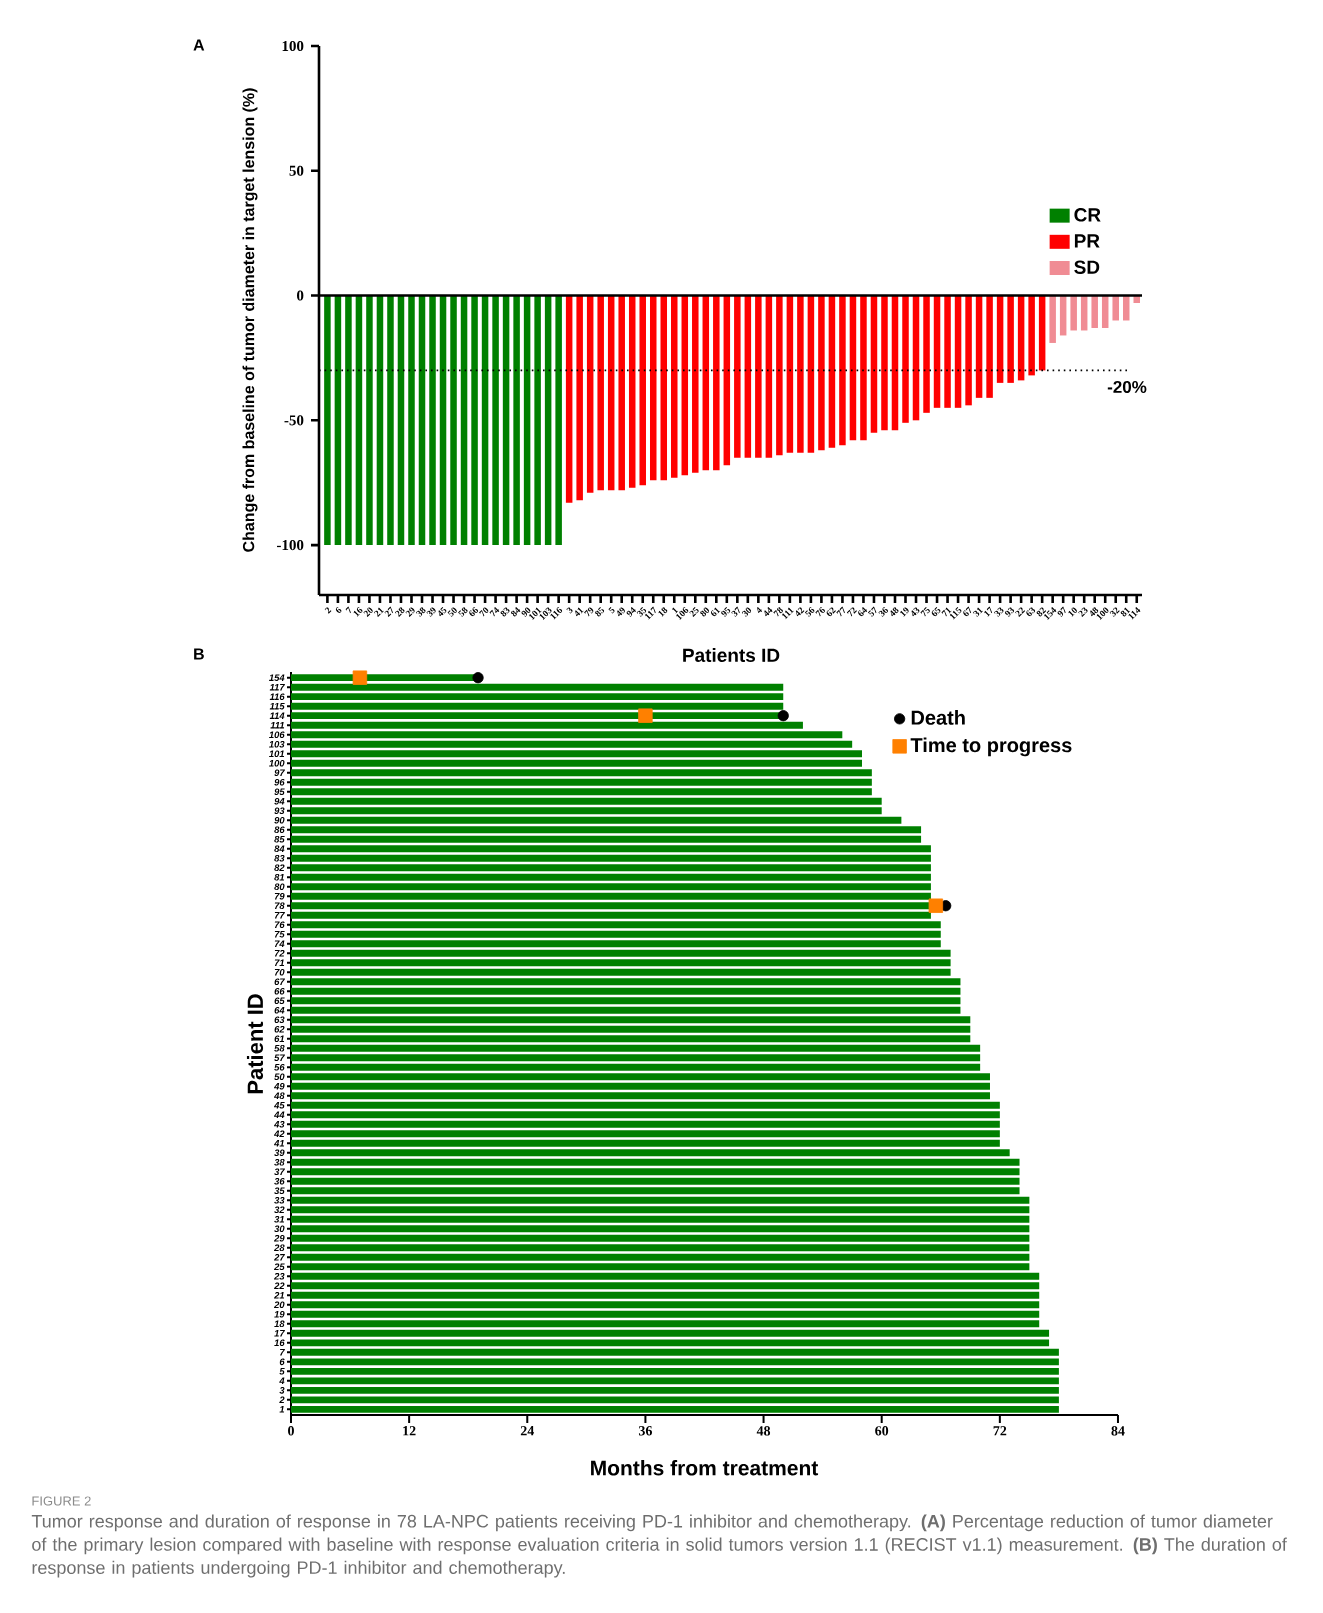  I want to click on y-tick-label: 17, so click(279, 1333).